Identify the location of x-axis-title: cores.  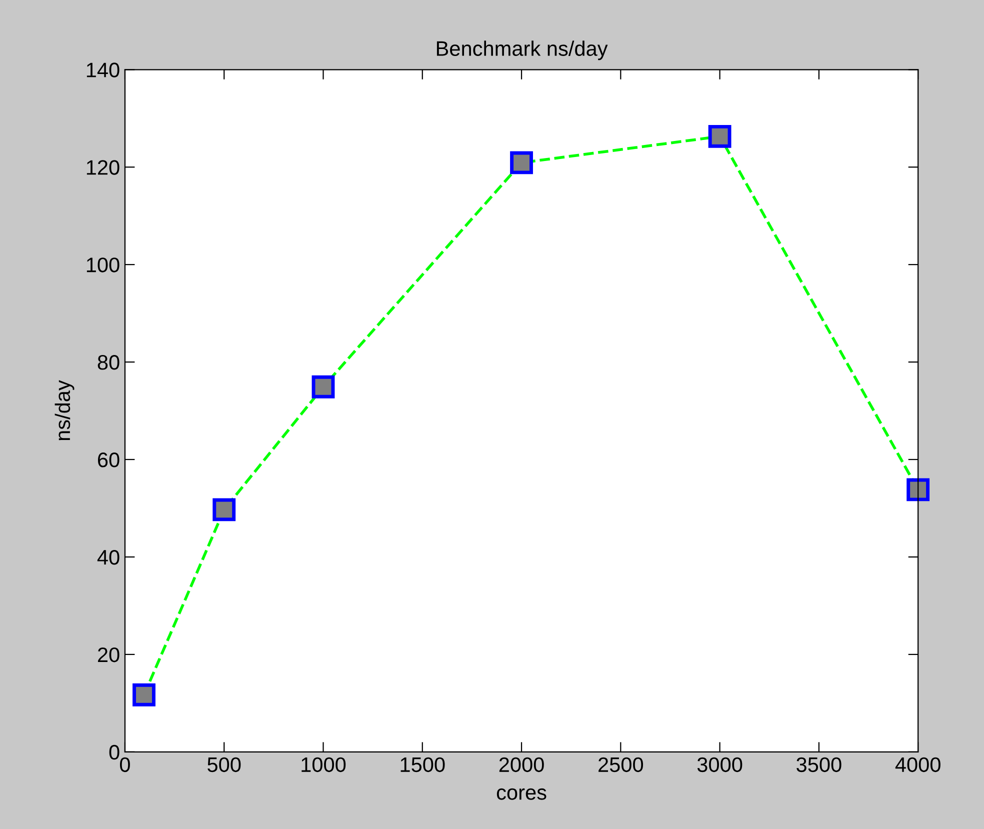
(521, 794).